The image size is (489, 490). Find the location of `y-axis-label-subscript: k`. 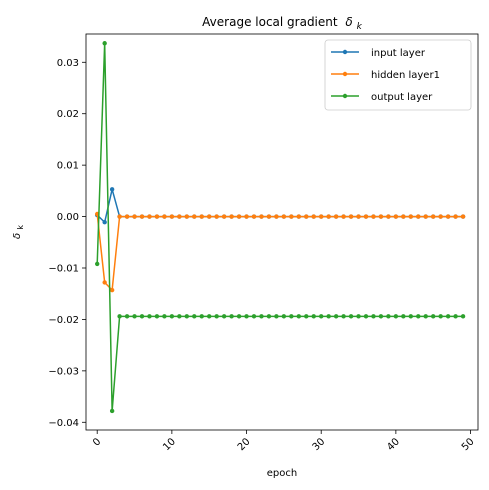

y-axis-label-subscript: k is located at coordinates (20, 227).